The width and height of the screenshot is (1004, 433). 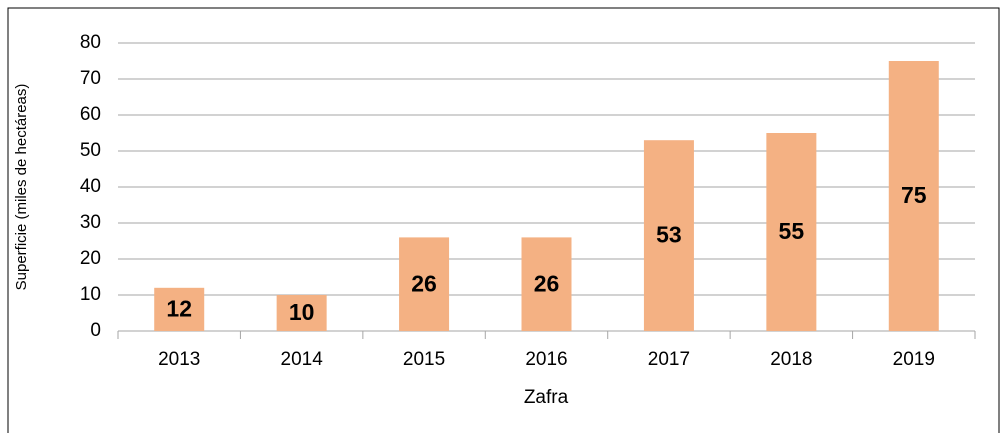 What do you see at coordinates (424, 359) in the screenshot?
I see `x-tick-label: 2015` at bounding box center [424, 359].